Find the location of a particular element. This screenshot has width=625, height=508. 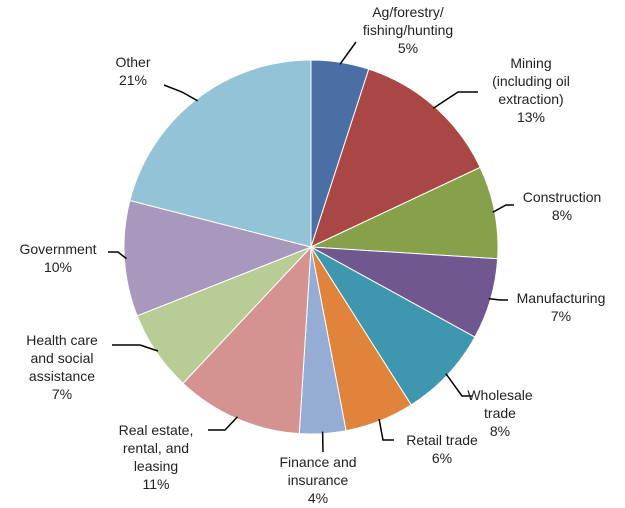

slice-label: Retail trade 6% is located at coordinates (442, 449).